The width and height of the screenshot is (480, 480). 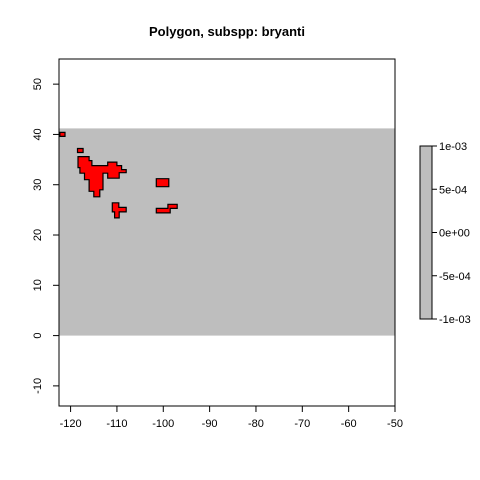 I want to click on x-tick-label: -90, so click(x=210, y=424).